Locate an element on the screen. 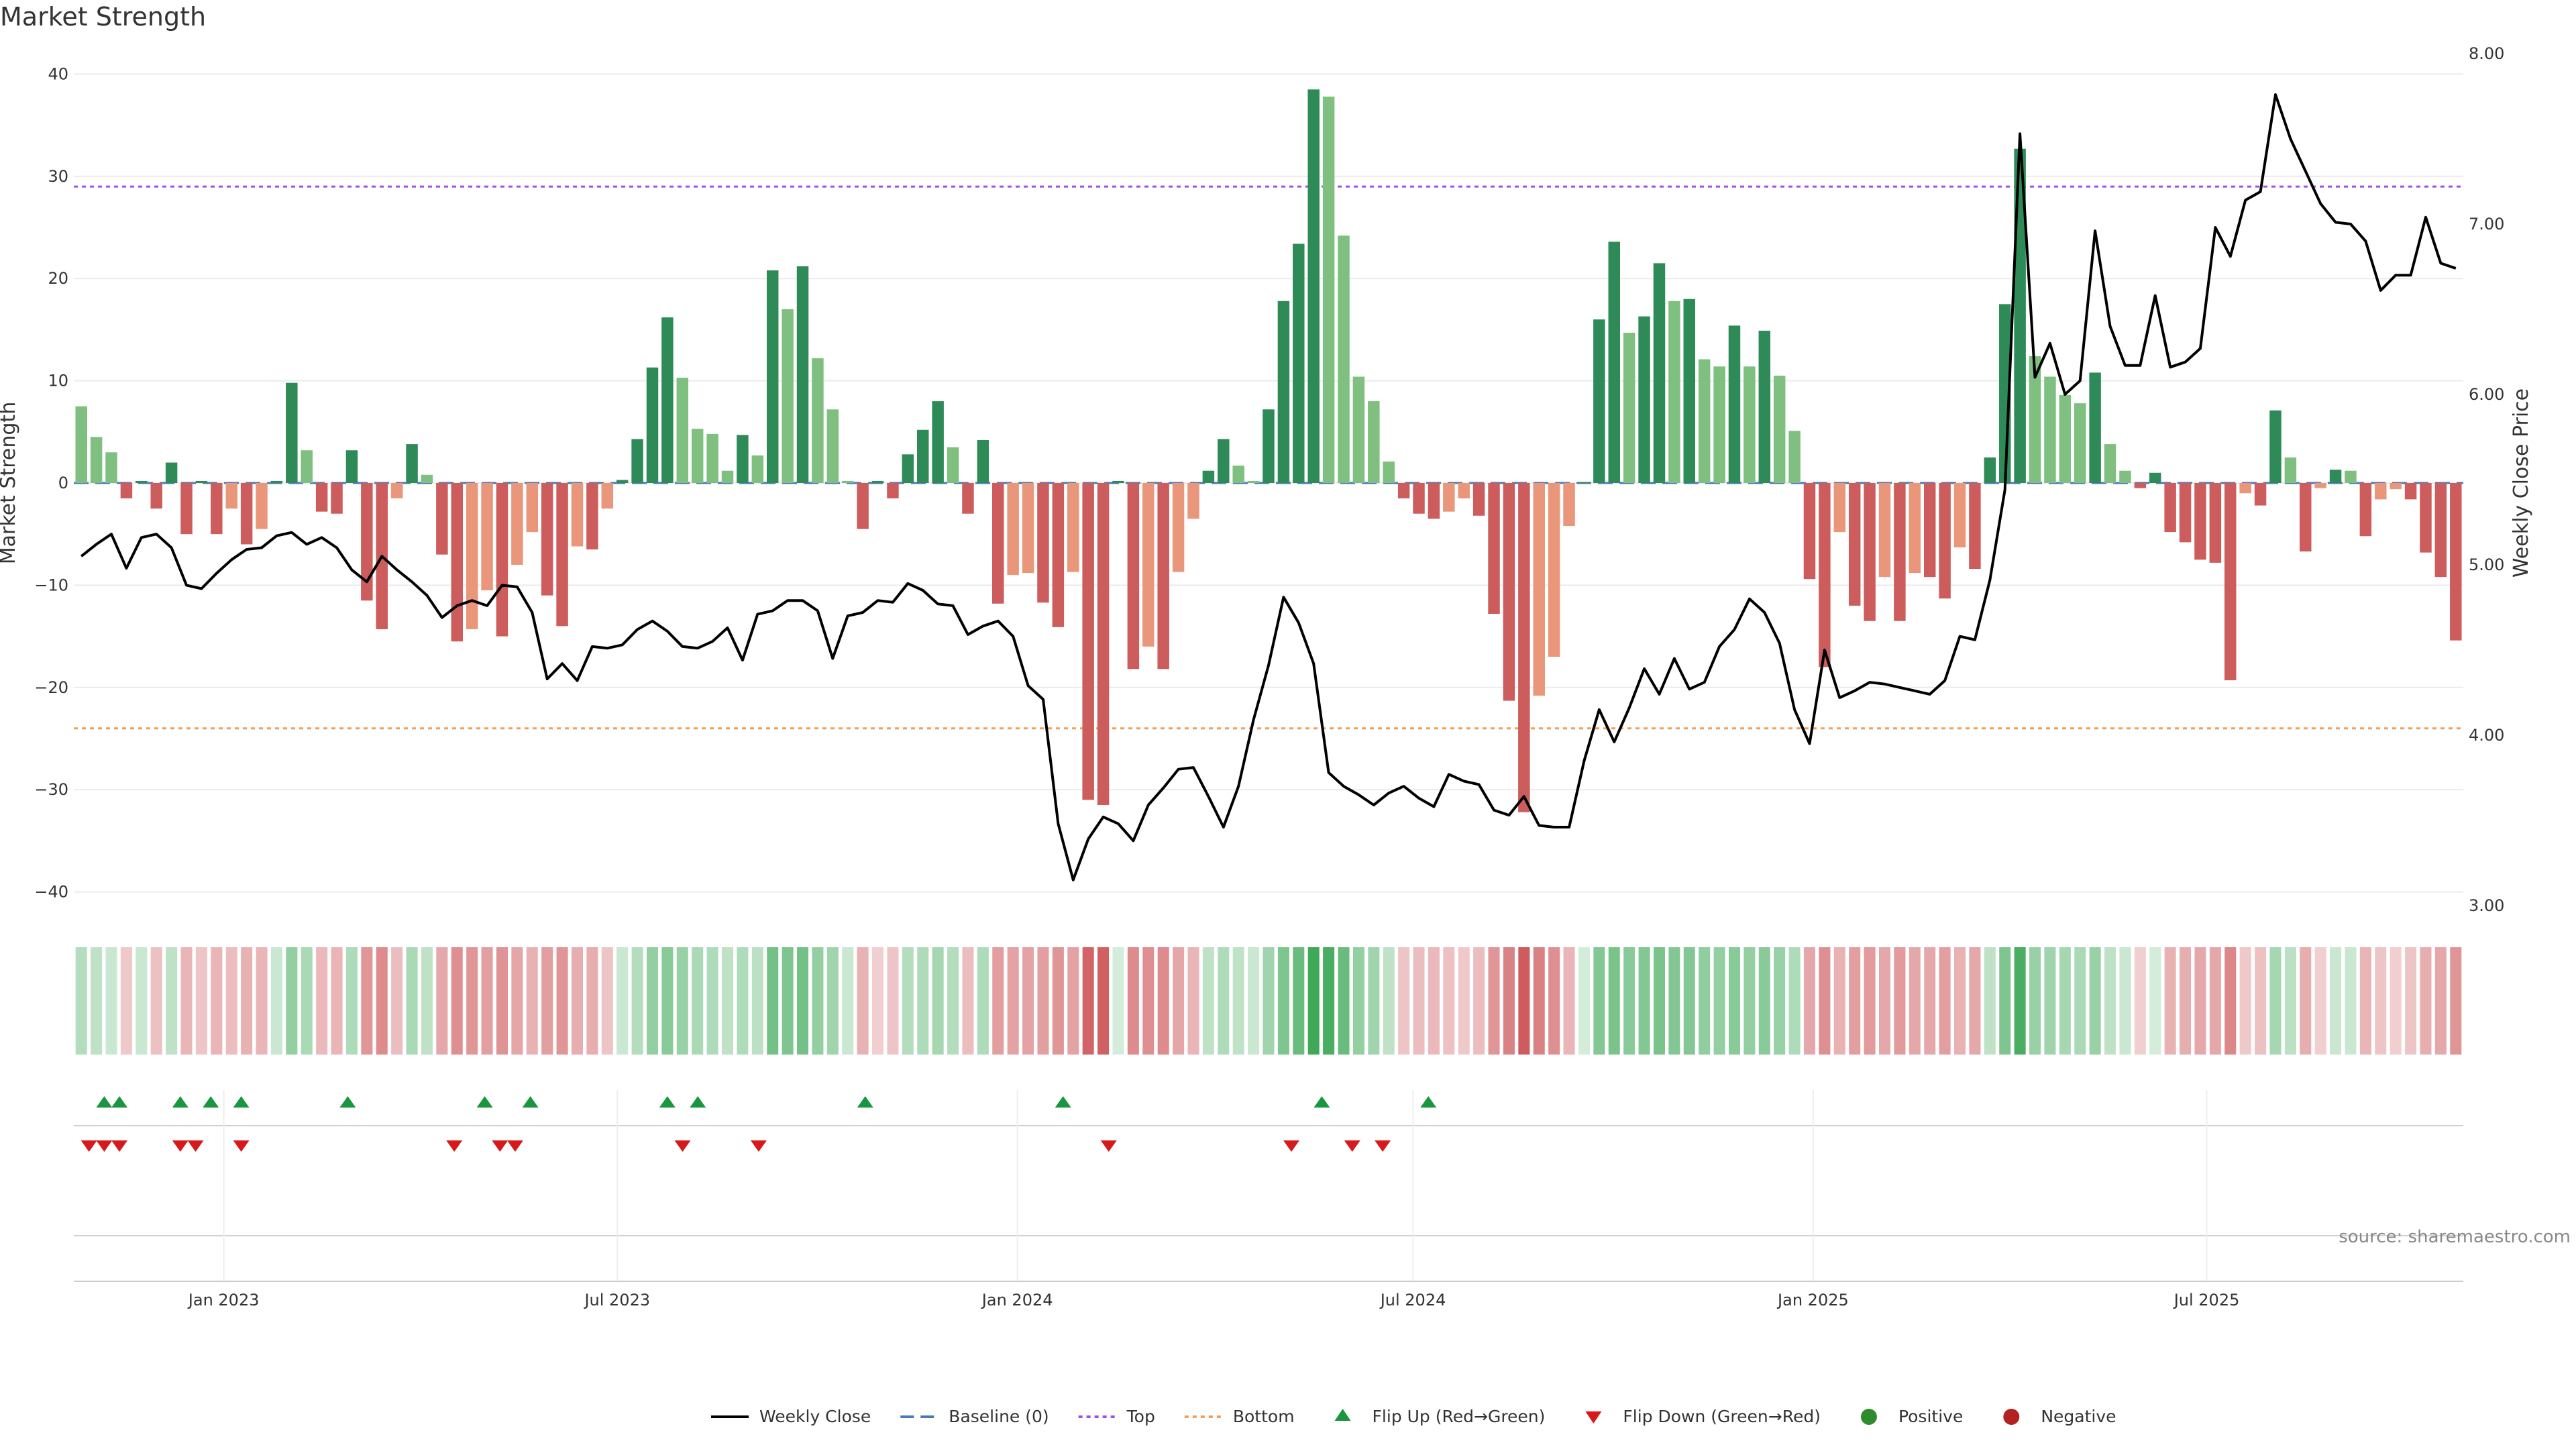 The width and height of the screenshot is (2576, 1449). y2-tick-label: 3.00 is located at coordinates (2486, 905).